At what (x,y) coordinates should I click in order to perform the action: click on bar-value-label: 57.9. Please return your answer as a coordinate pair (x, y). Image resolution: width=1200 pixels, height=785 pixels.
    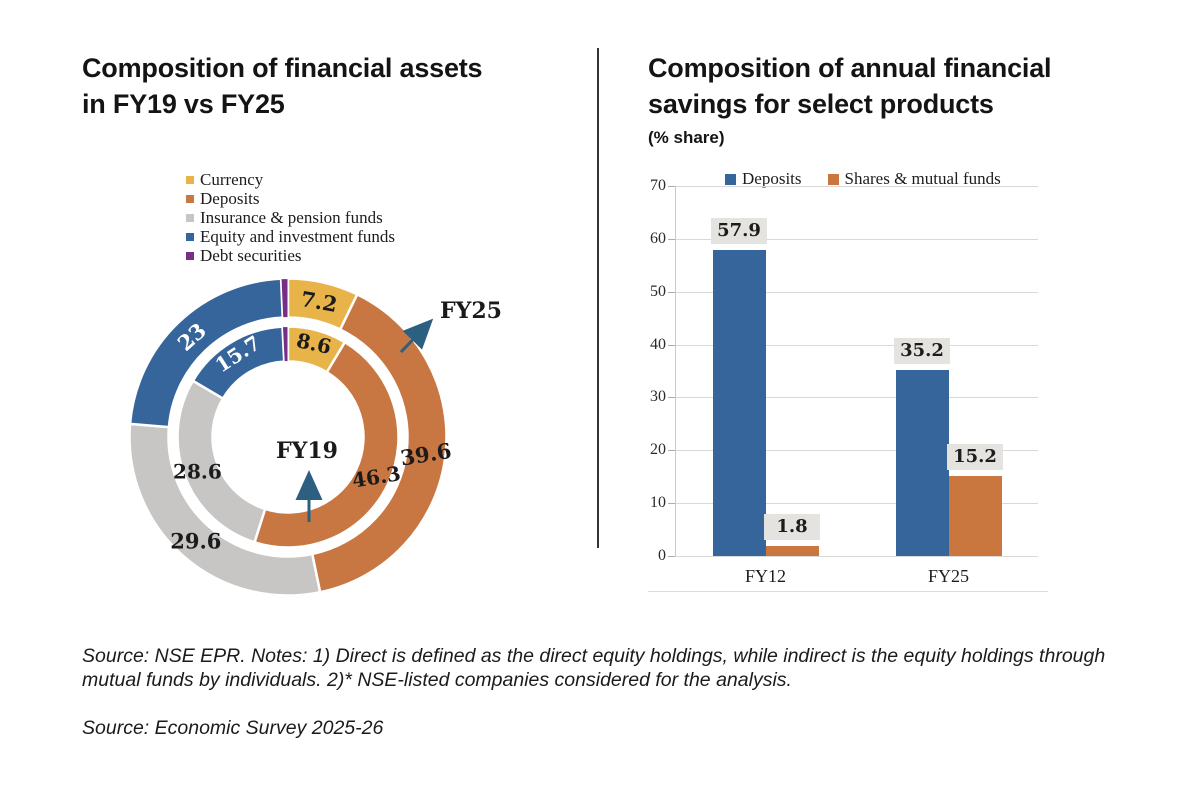
    Looking at the image, I should click on (739, 230).